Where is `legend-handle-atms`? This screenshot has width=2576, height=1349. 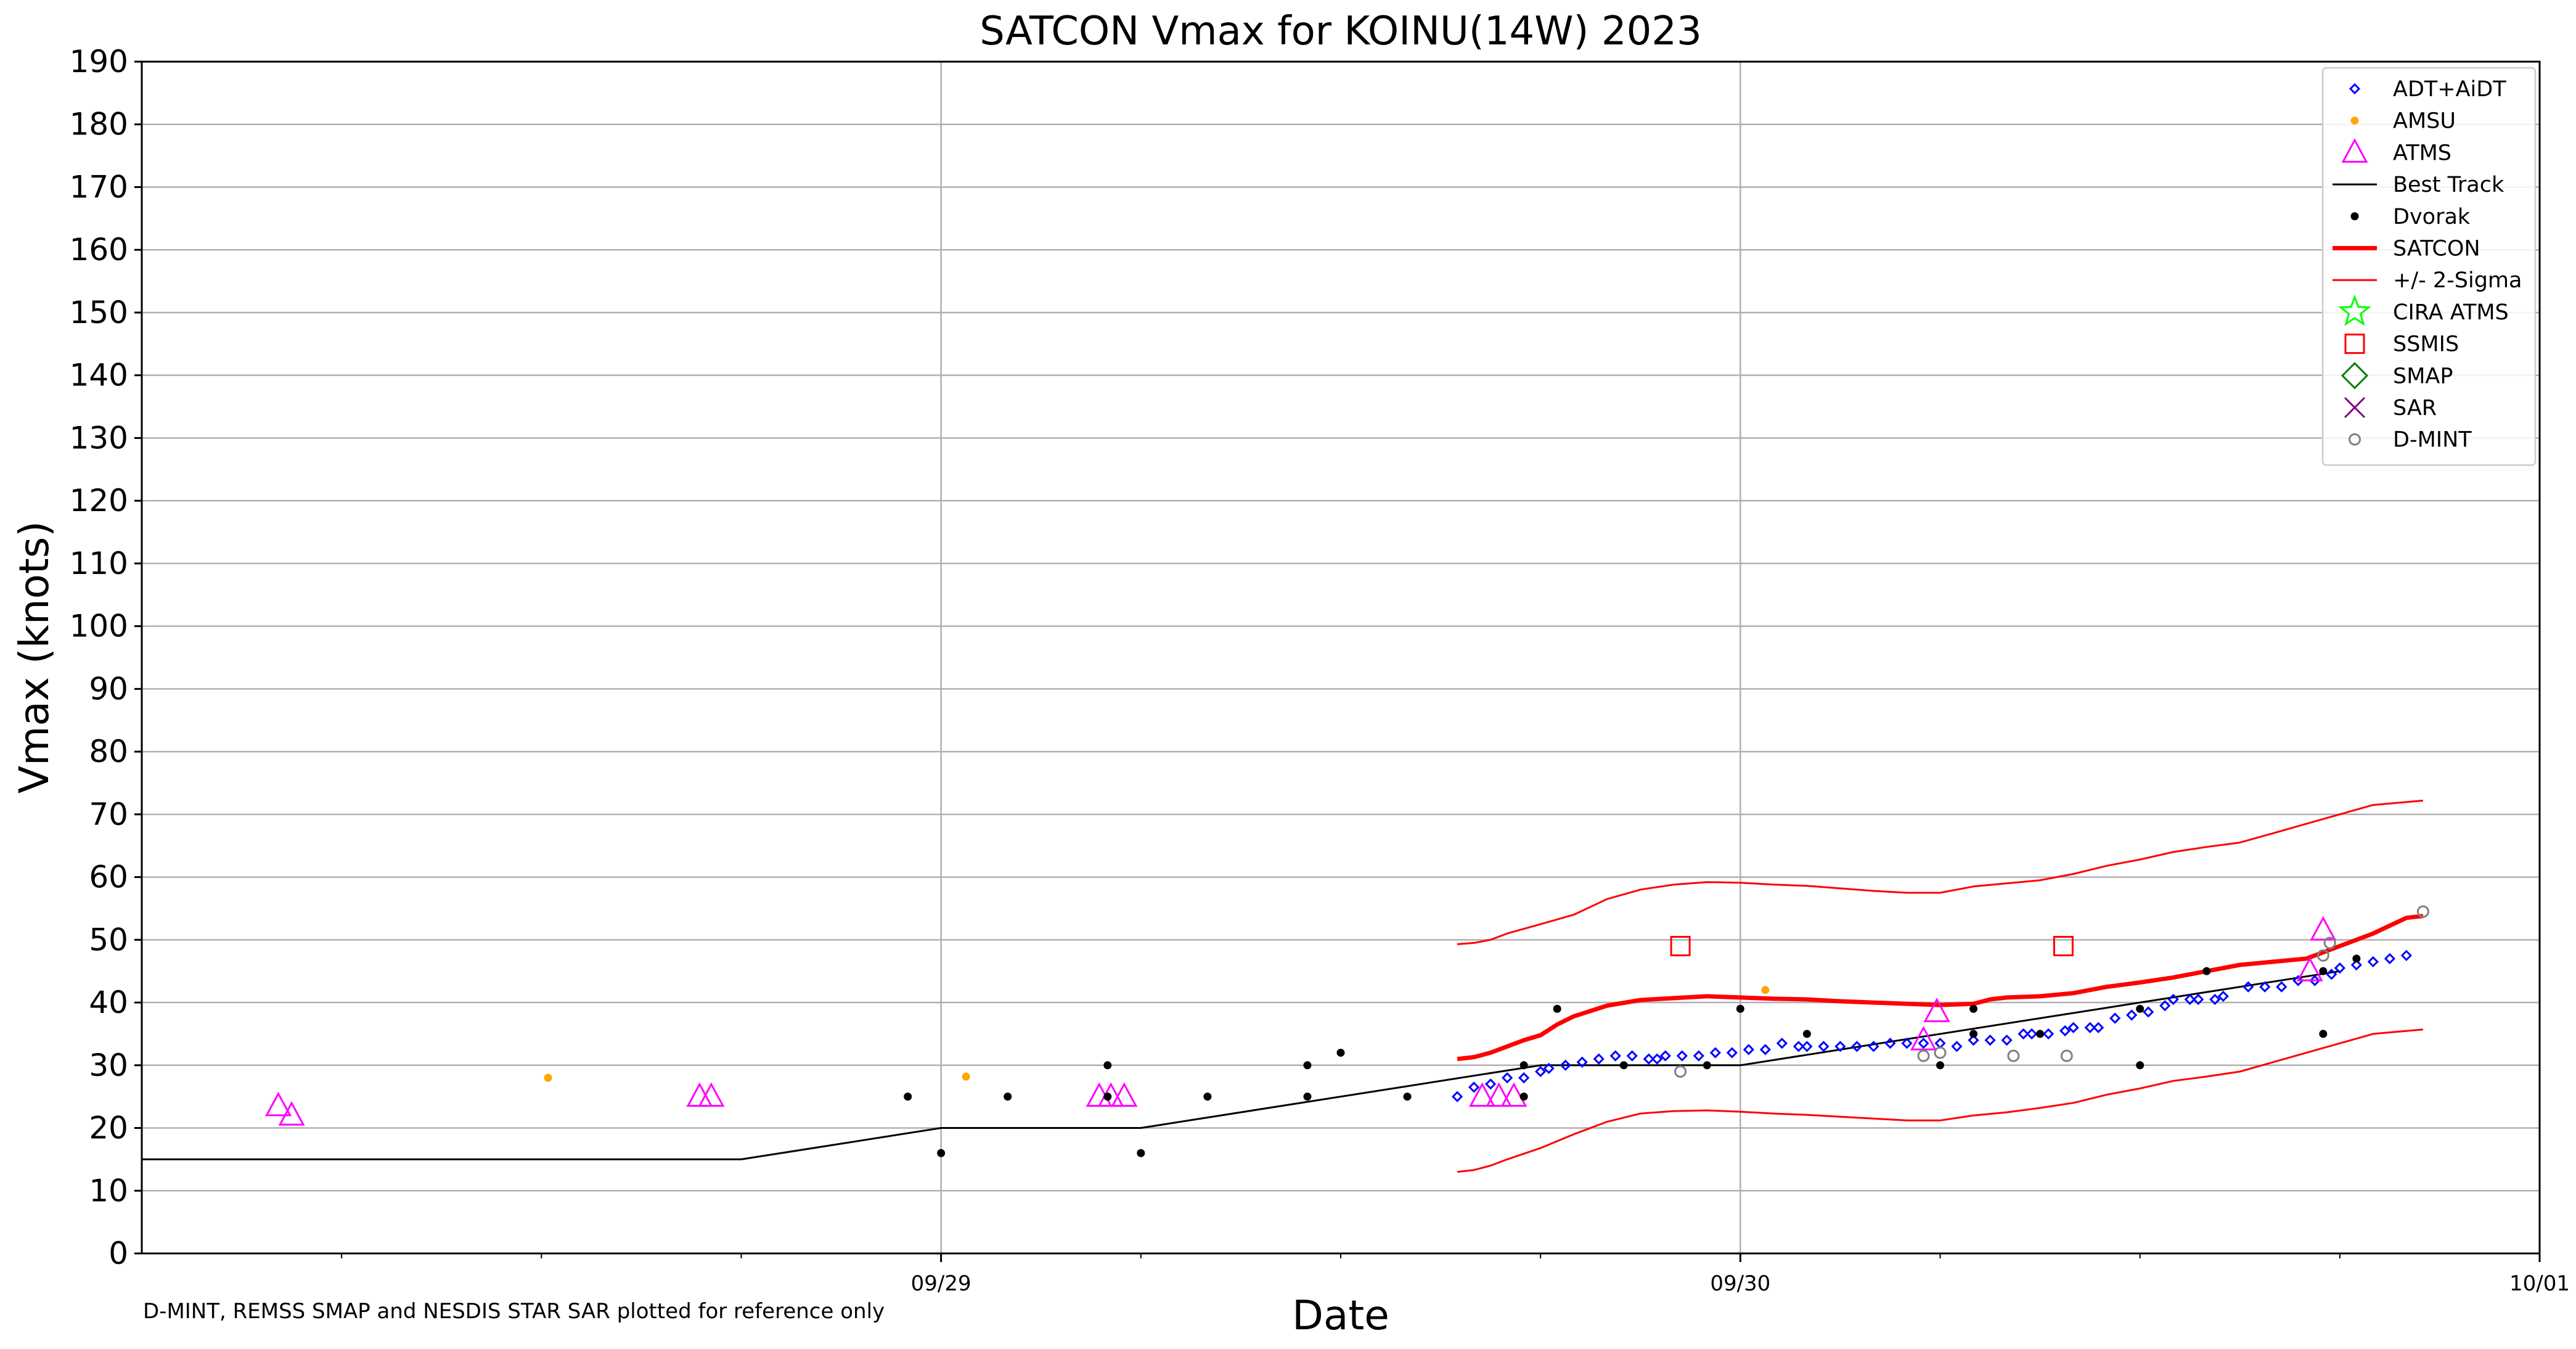
legend-handle-atms is located at coordinates (2354, 150).